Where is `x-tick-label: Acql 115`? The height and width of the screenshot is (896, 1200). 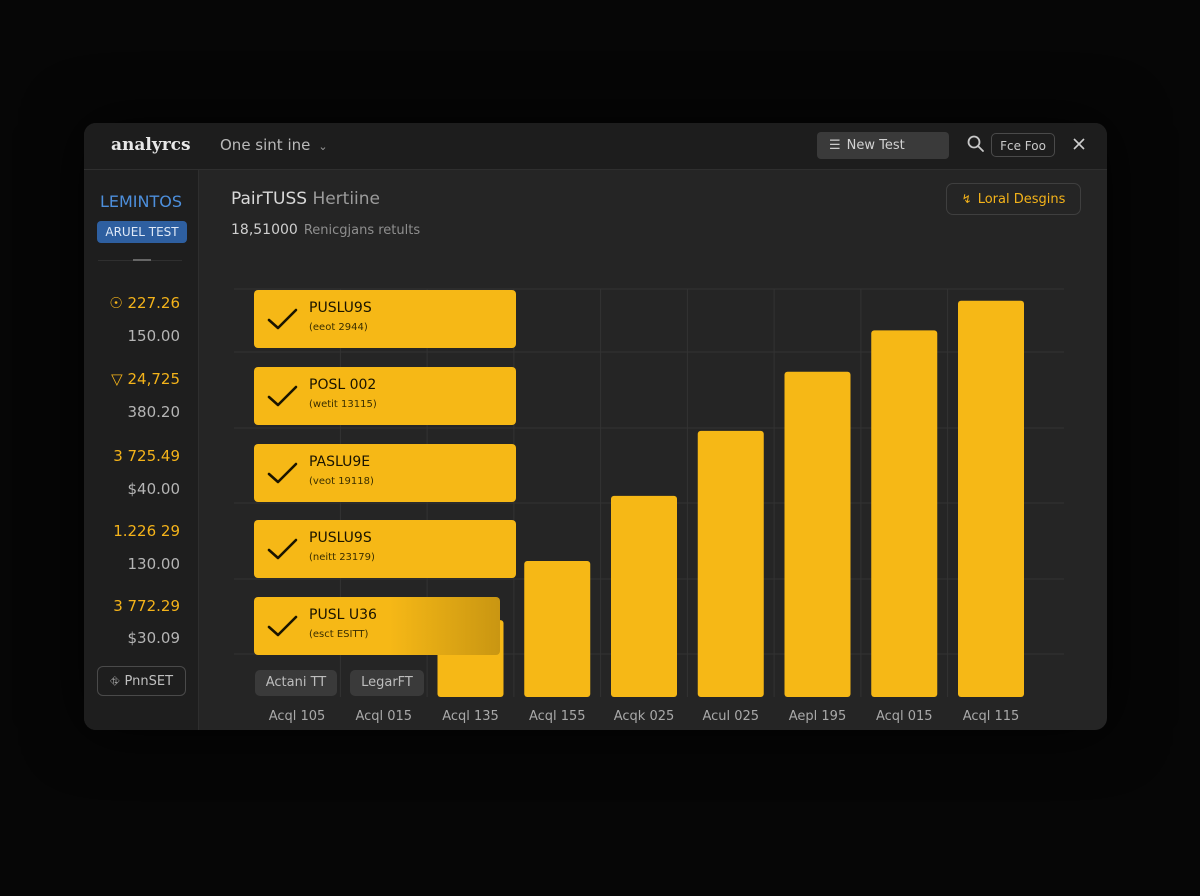
x-tick-label: Acql 115 is located at coordinates (991, 716).